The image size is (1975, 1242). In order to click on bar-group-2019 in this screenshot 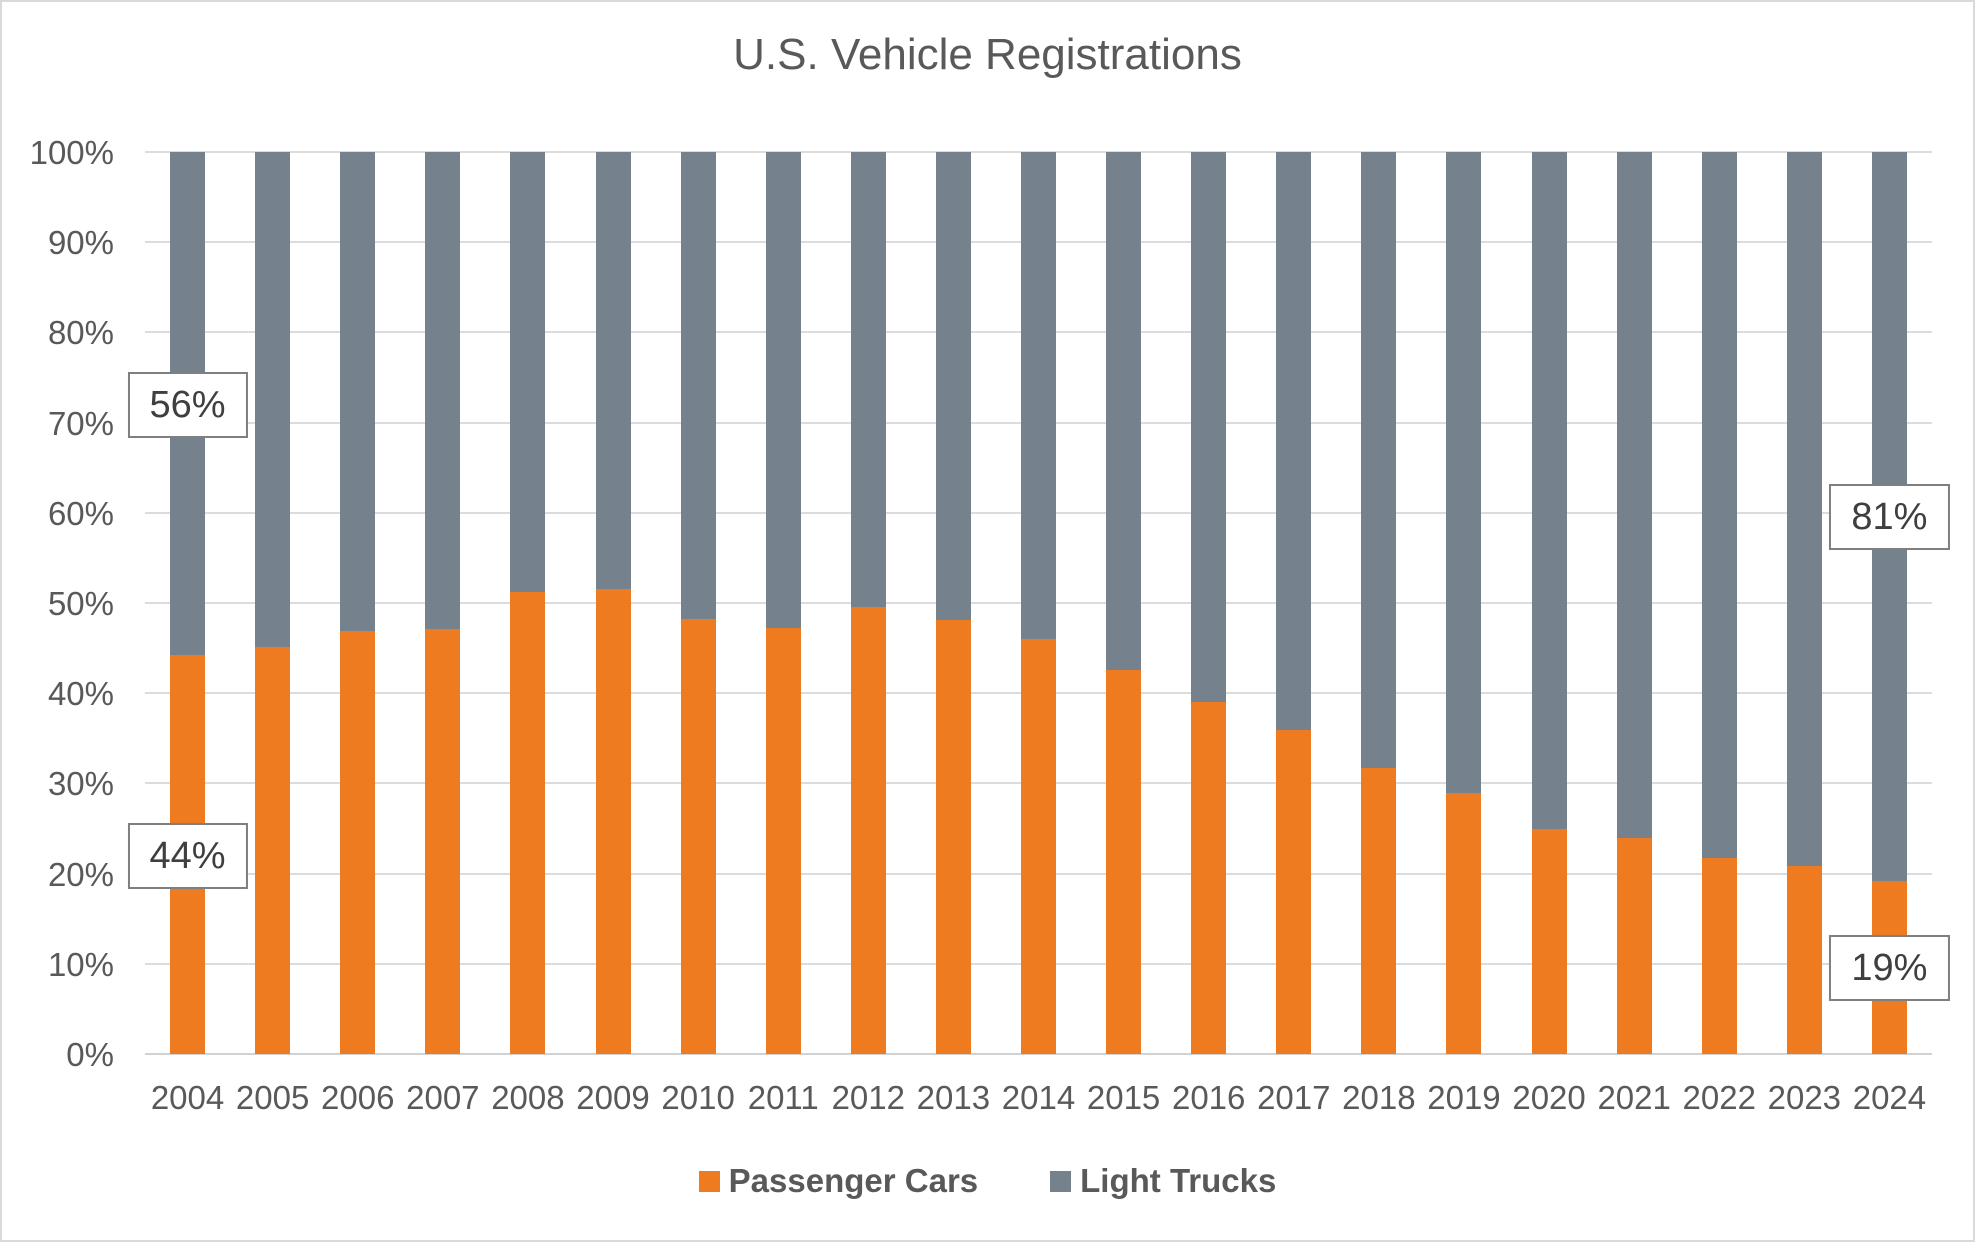, I will do `click(1464, 603)`.